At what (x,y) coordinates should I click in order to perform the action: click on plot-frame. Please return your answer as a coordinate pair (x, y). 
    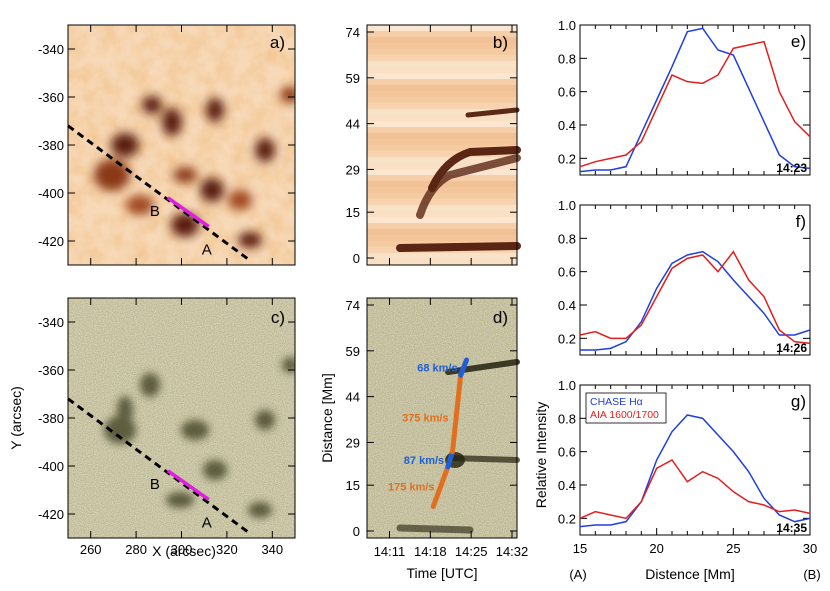
    Looking at the image, I should click on (695, 100).